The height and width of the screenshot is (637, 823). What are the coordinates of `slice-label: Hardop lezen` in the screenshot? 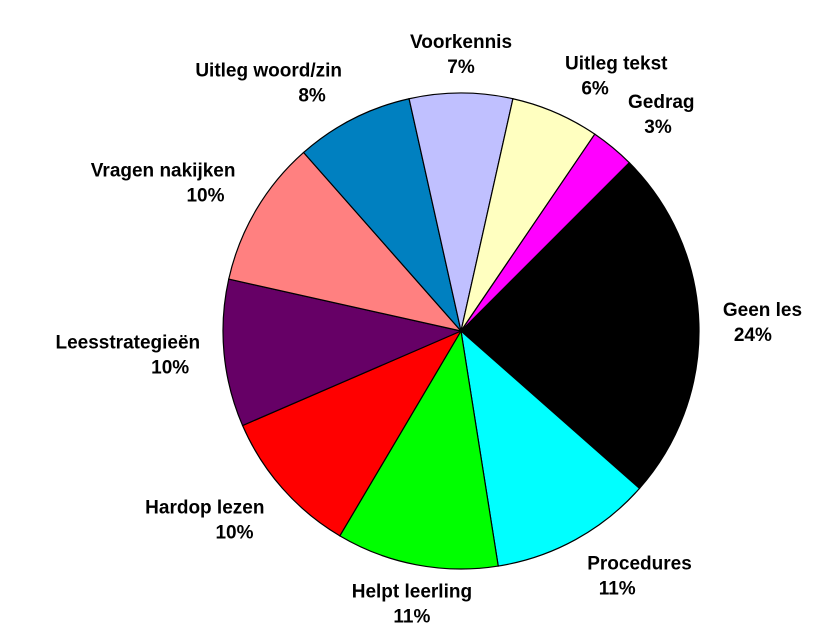 It's located at (204, 507).